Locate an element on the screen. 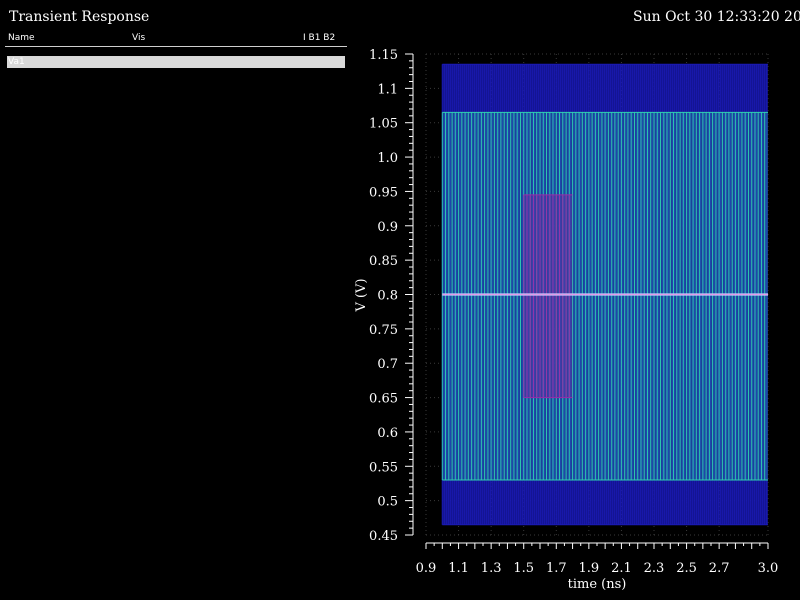  y-tick-label: 0.95 is located at coordinates (383, 192).